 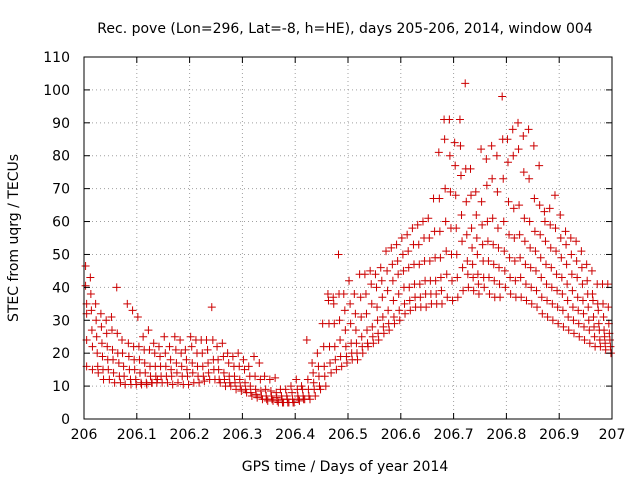 What do you see at coordinates (61, 321) in the screenshot?
I see `y-tick-label: 30` at bounding box center [61, 321].